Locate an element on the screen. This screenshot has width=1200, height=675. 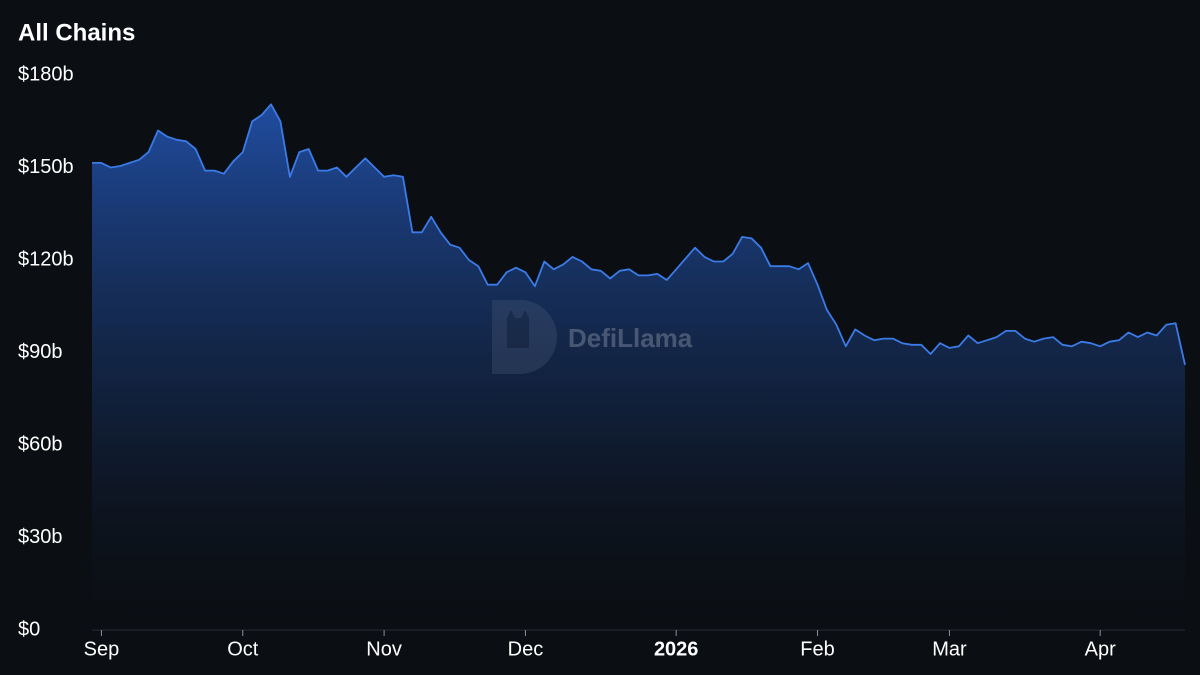
y-tick-label: $150b is located at coordinates (46, 167).